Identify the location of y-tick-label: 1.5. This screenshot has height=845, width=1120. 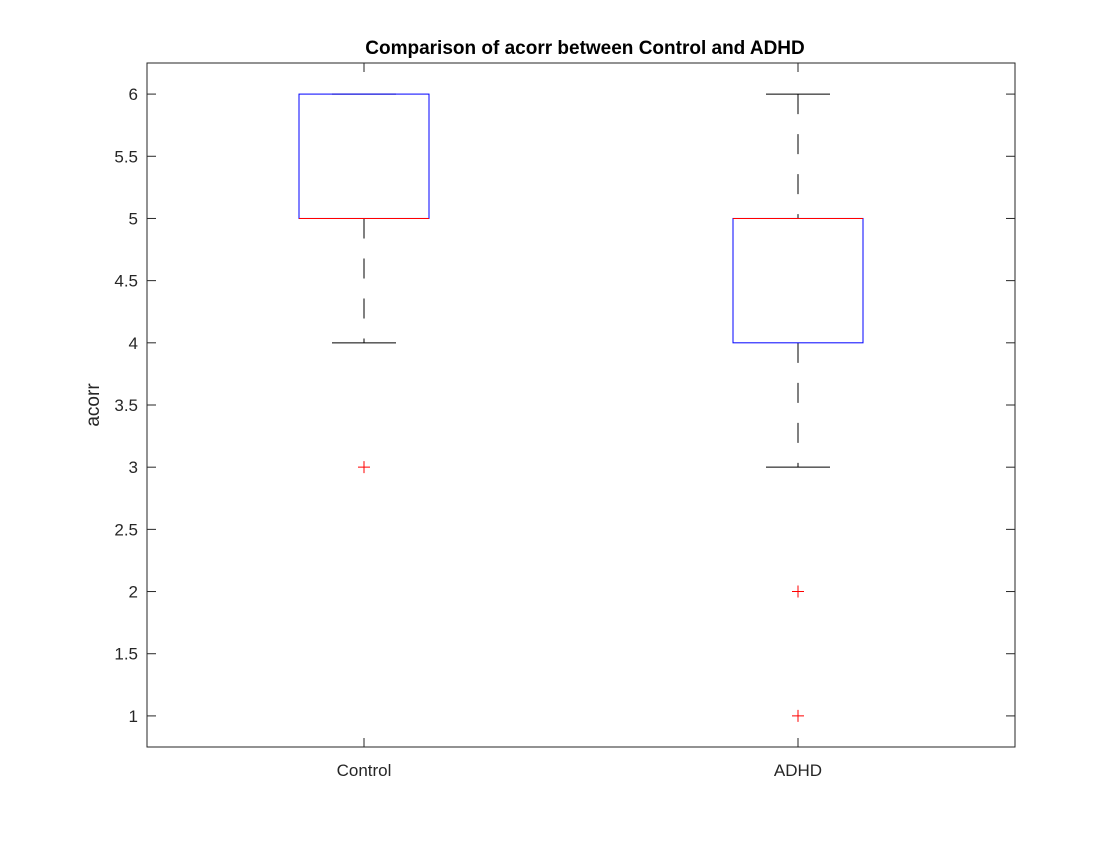
(126, 654).